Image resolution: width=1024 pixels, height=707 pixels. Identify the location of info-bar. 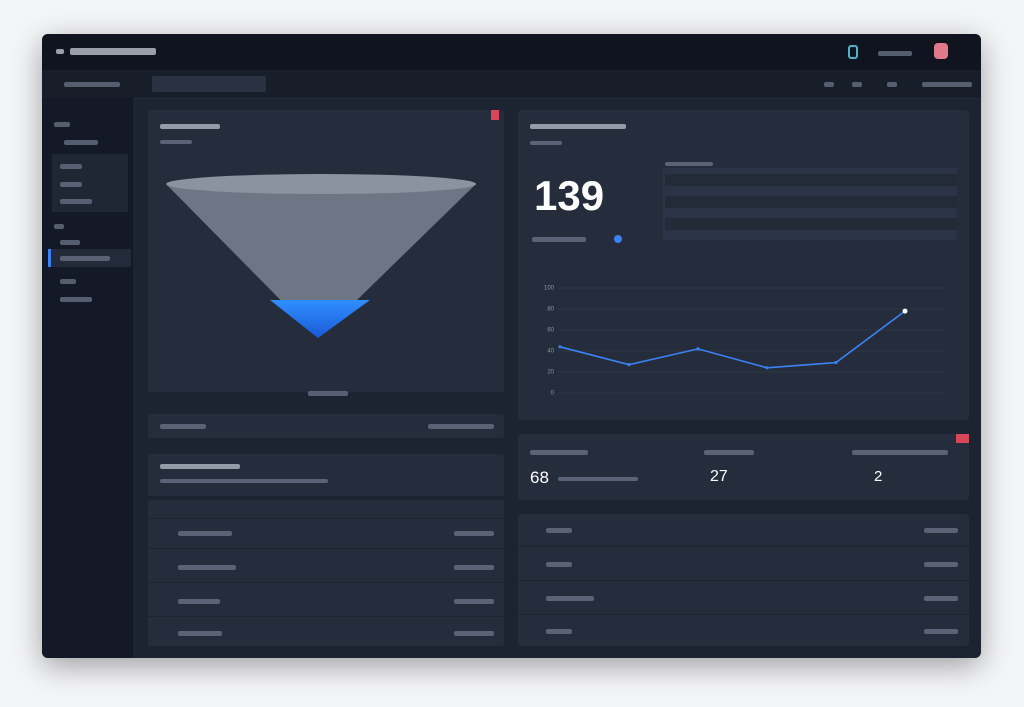
(326, 426).